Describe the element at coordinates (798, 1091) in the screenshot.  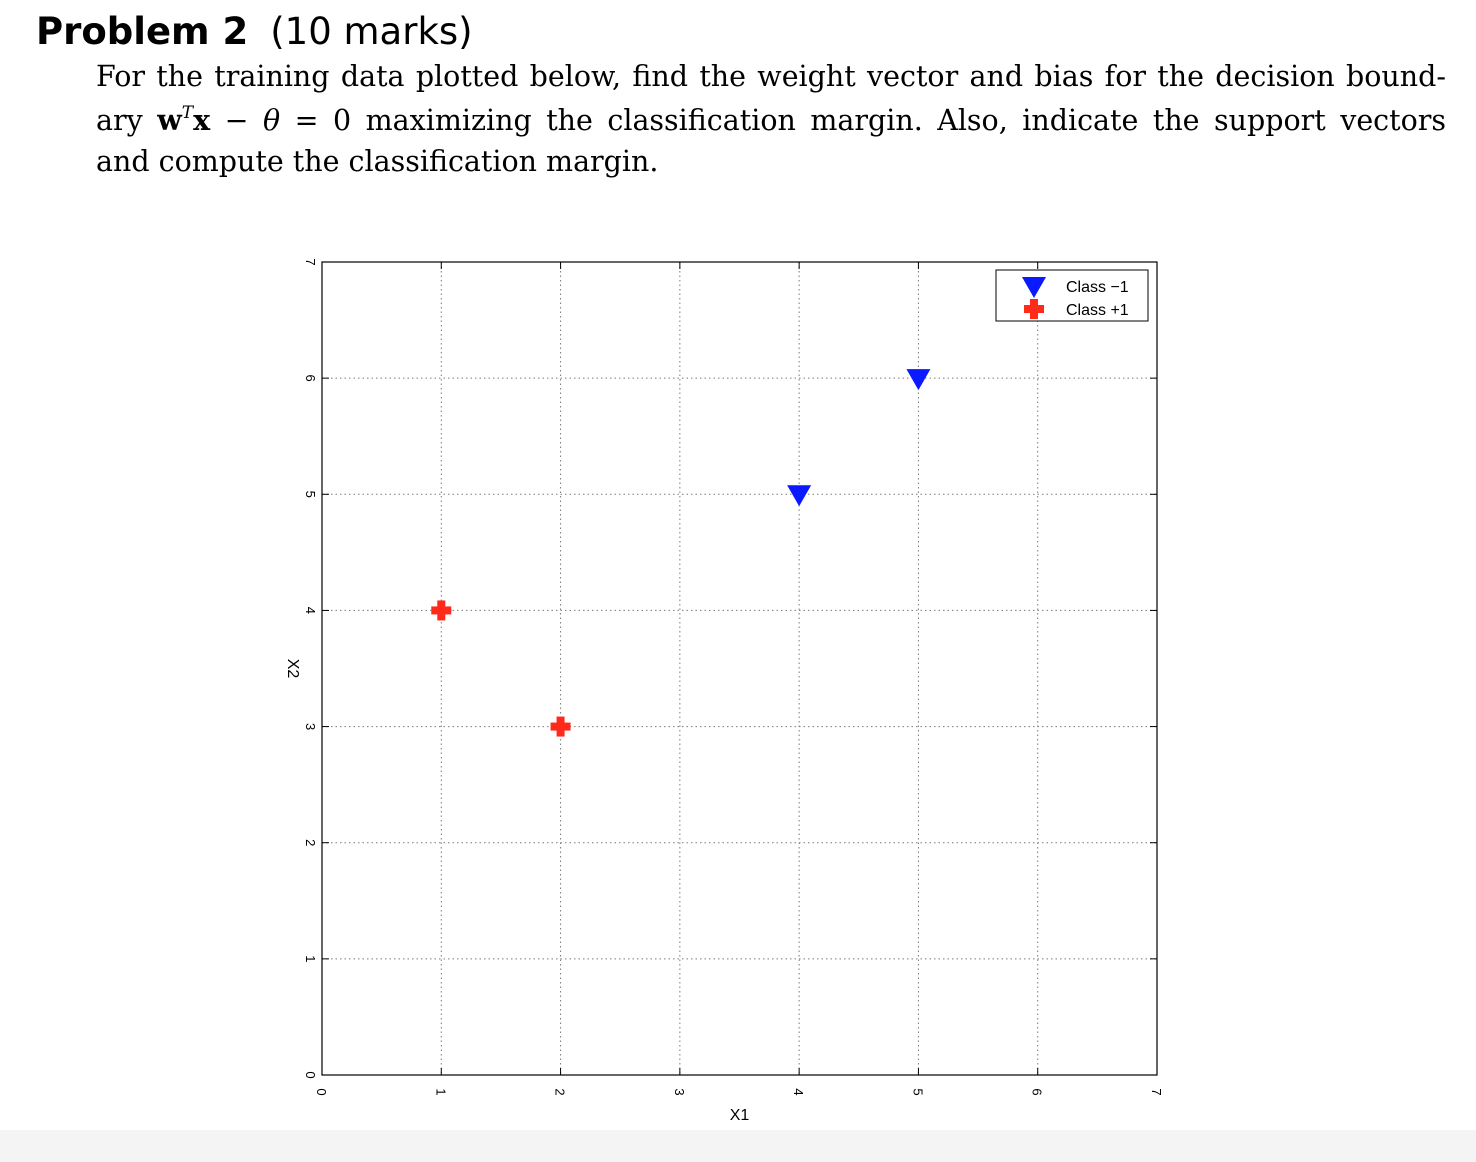
I see `x-tick-label: 4` at that location.